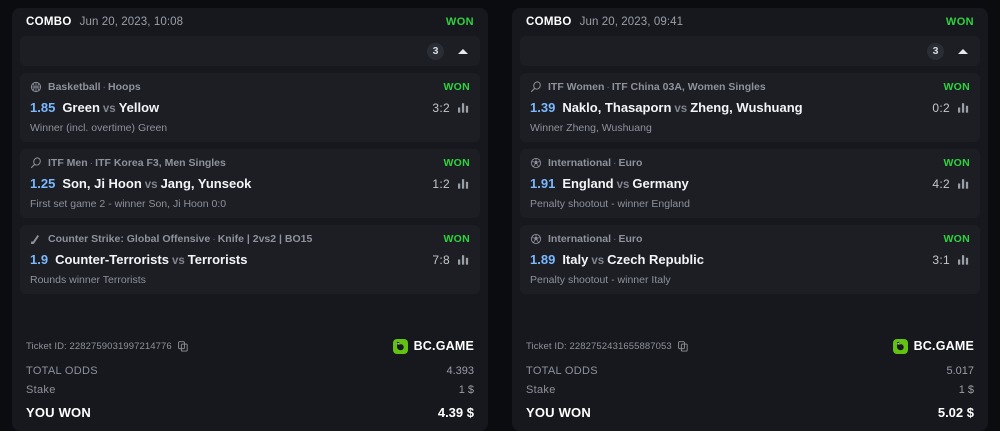 The width and height of the screenshot is (1000, 431). What do you see at coordinates (633, 259) in the screenshot?
I see `selection-teams: Italy vs Czech Republic` at bounding box center [633, 259].